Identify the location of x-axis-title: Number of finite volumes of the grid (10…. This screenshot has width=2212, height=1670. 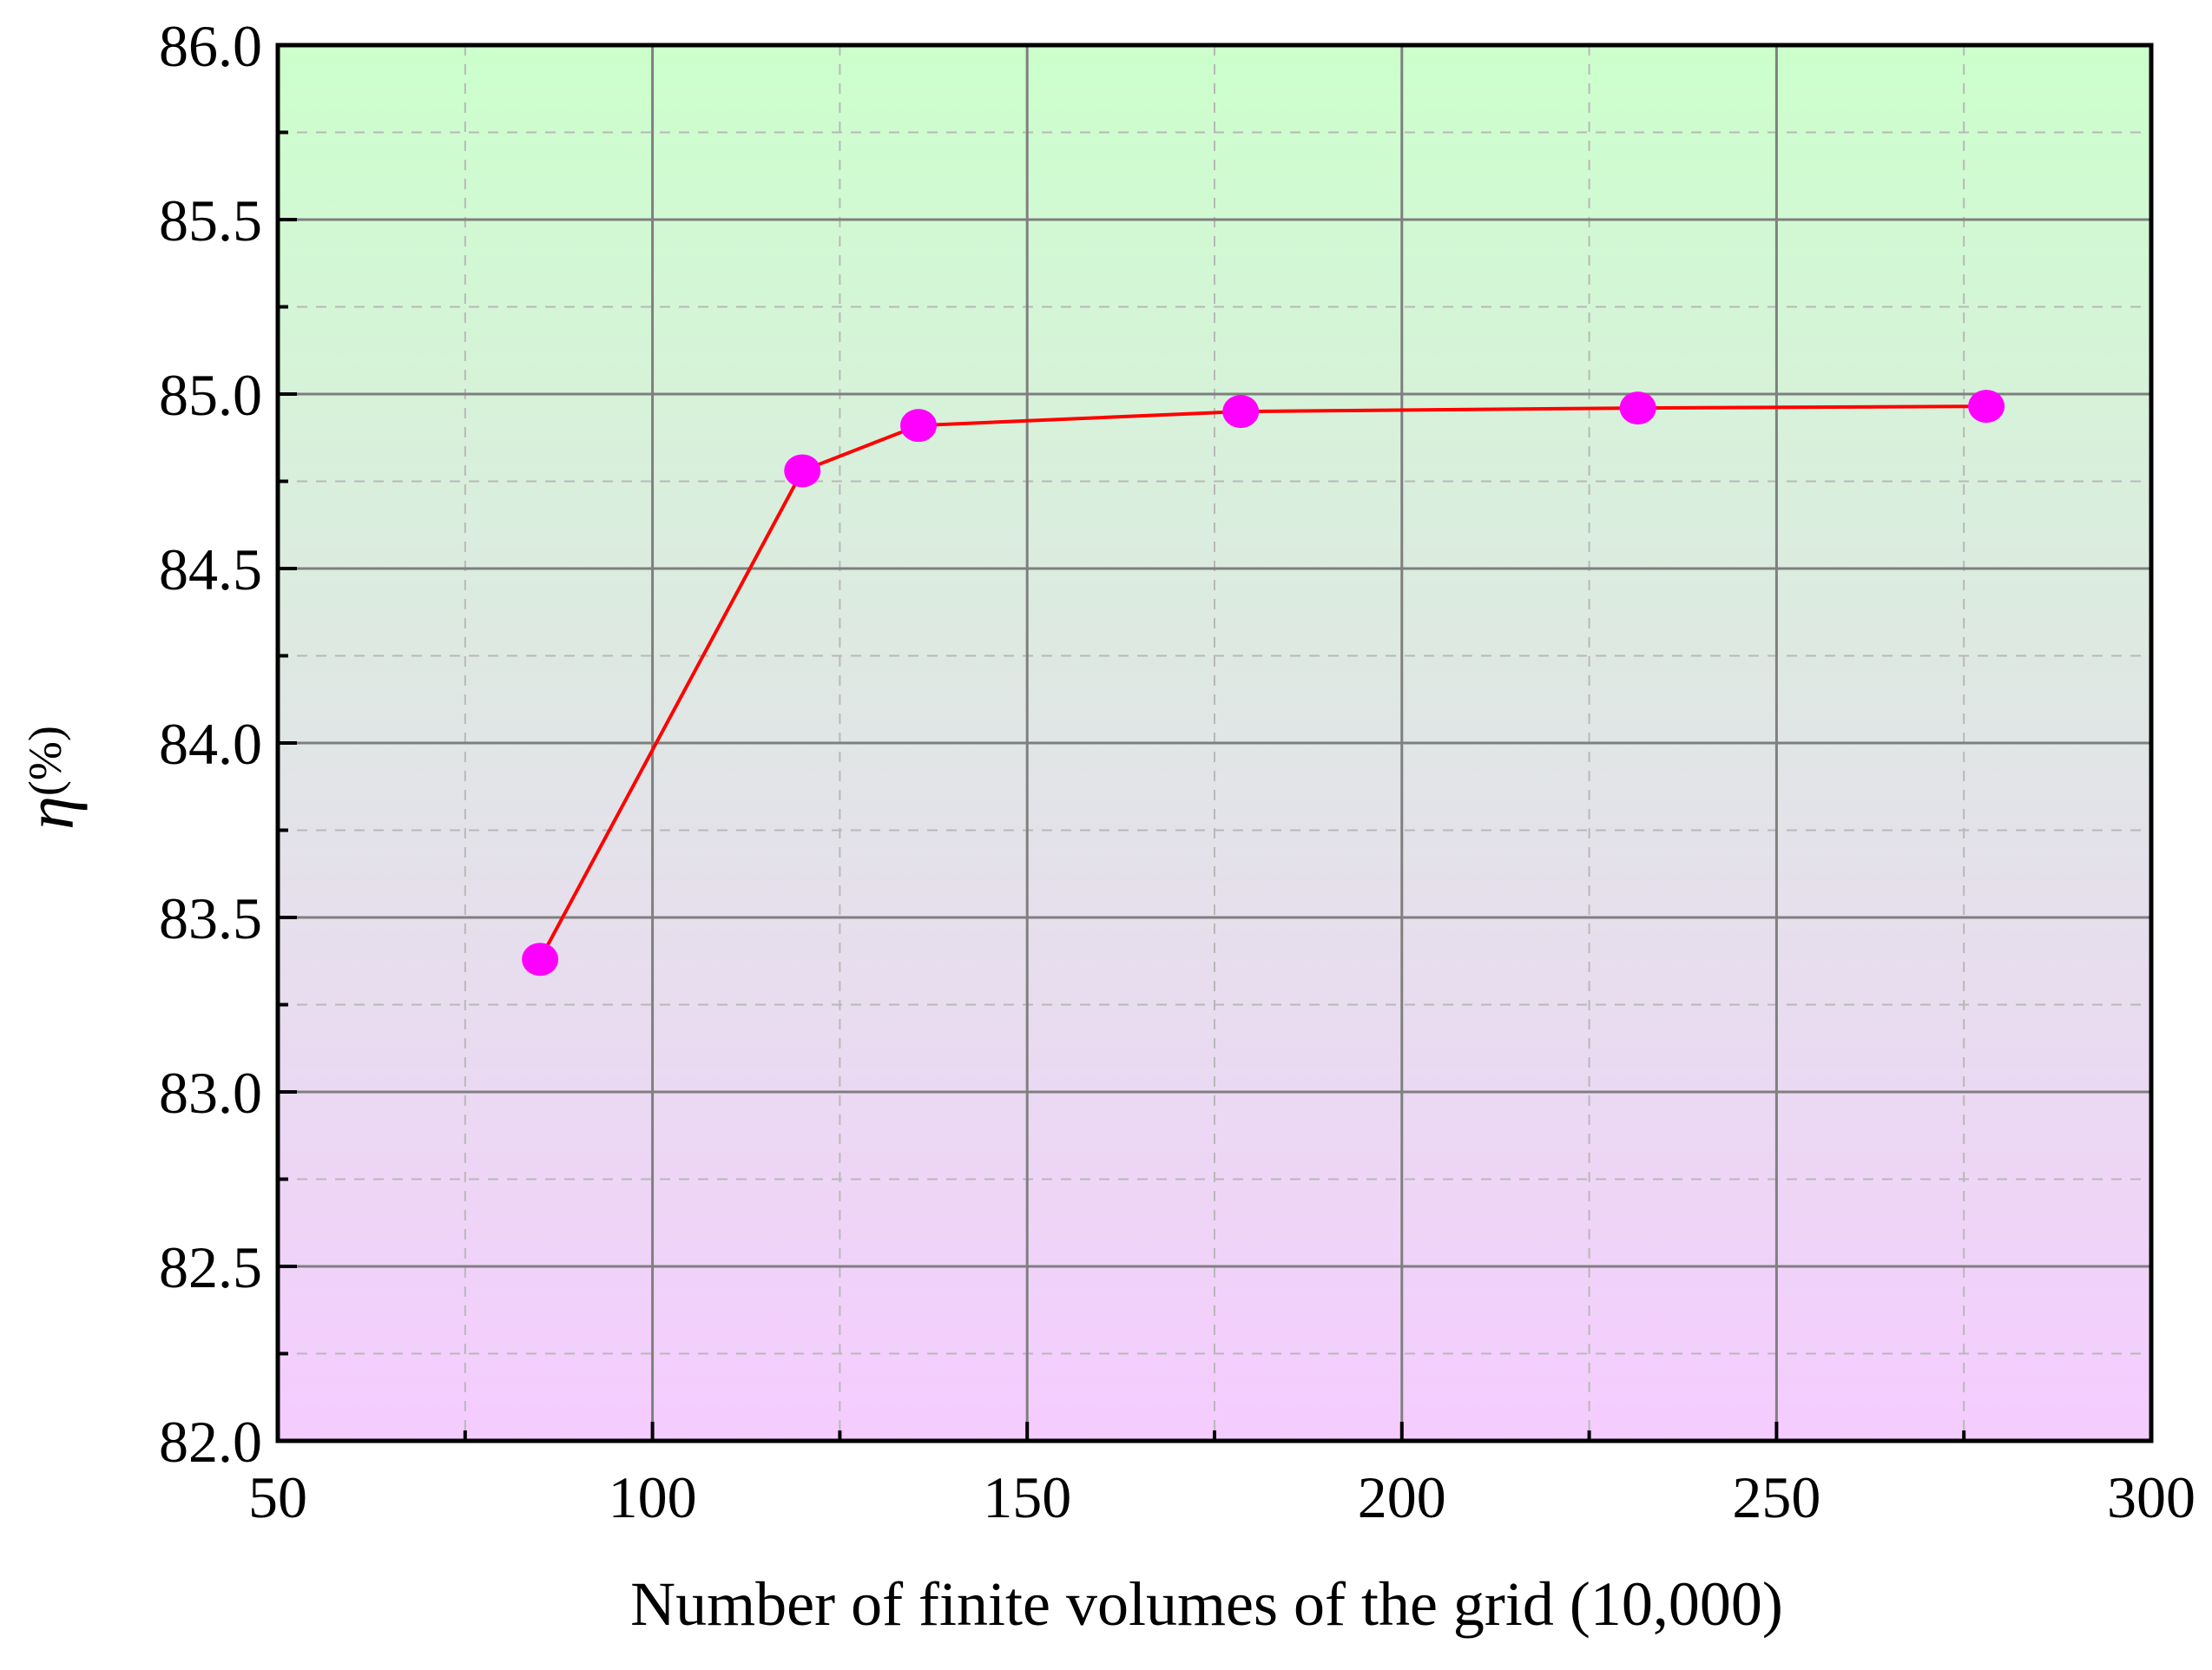
(1206, 1604).